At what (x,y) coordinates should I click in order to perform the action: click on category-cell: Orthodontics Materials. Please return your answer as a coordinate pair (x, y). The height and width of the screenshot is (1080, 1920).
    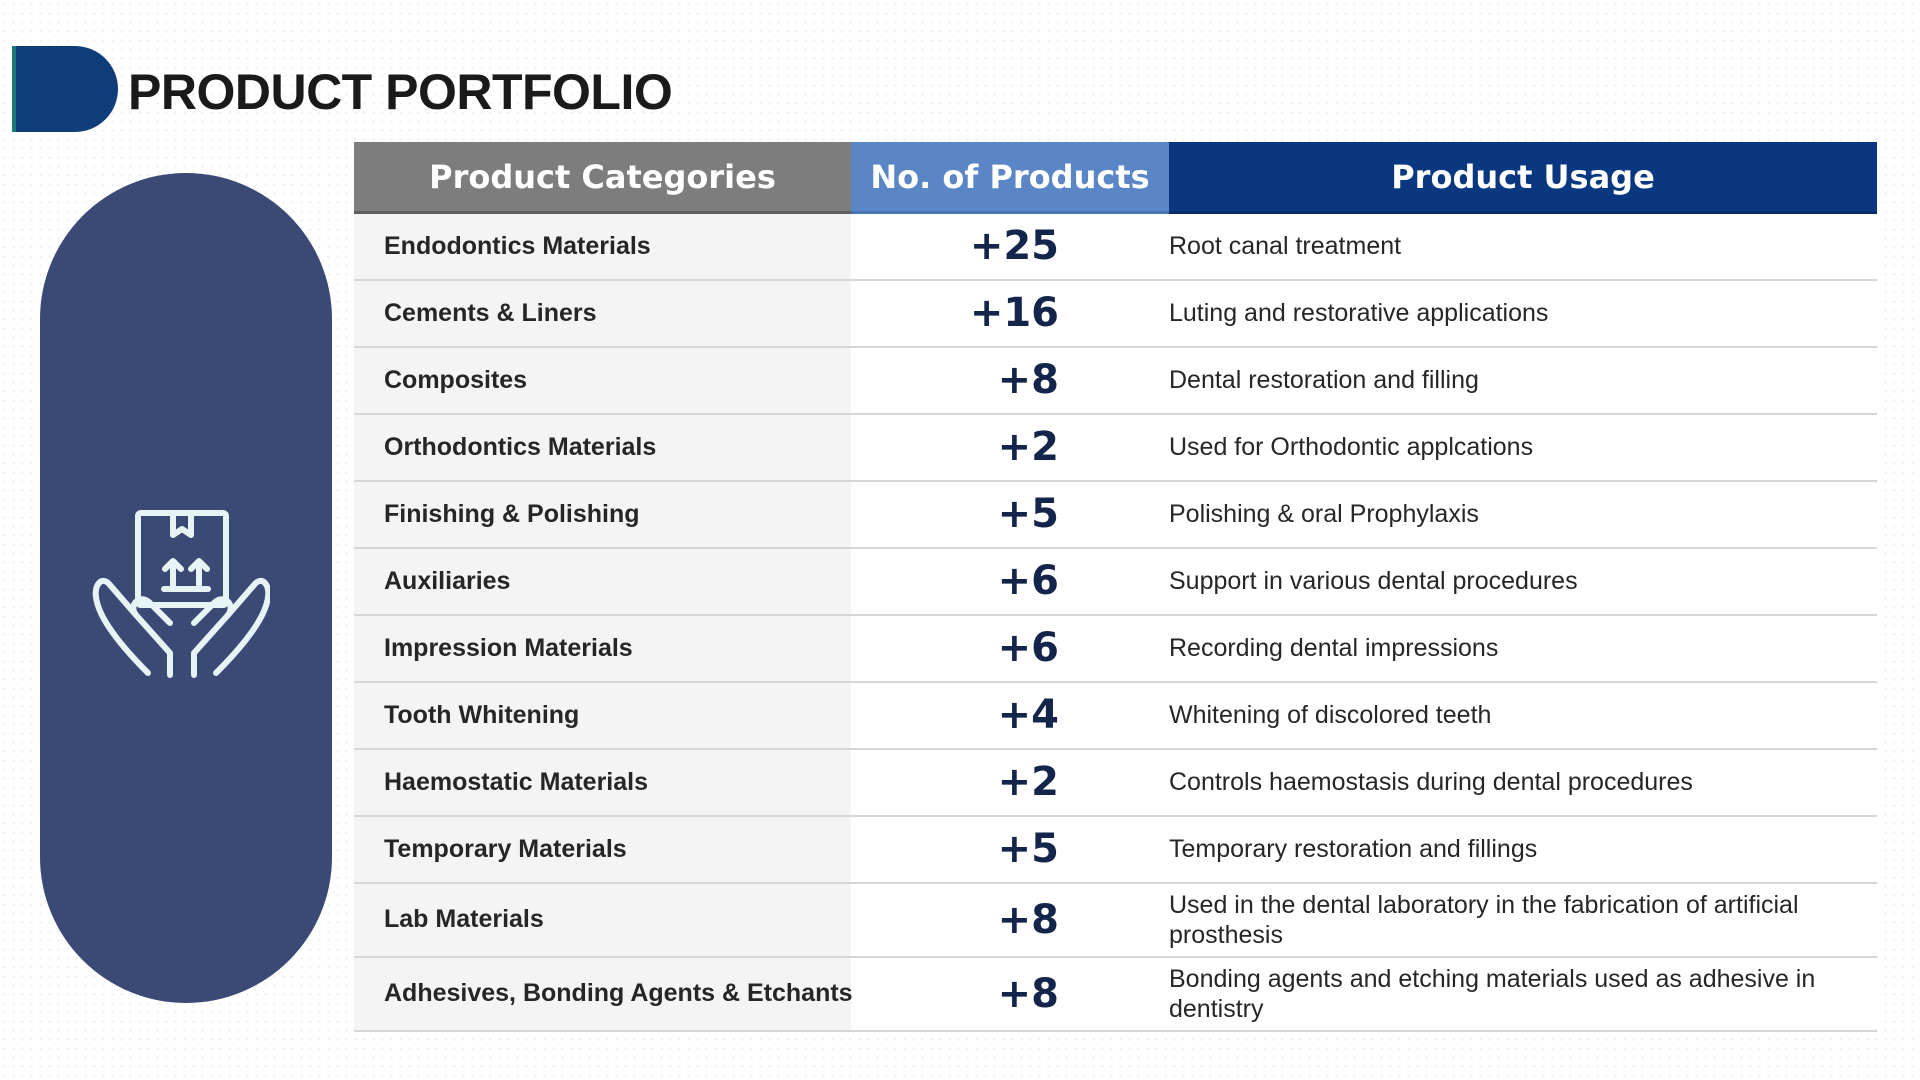
    Looking at the image, I should click on (602, 447).